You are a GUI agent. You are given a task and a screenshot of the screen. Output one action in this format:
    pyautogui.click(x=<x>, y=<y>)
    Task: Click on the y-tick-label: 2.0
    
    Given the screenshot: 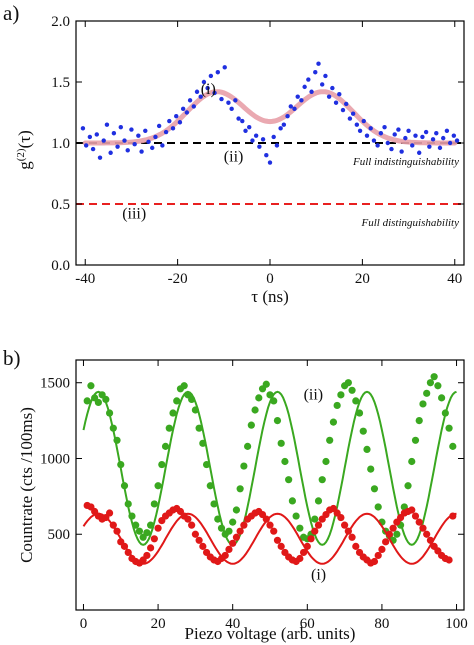 What is the action you would take?
    pyautogui.click(x=60, y=22)
    